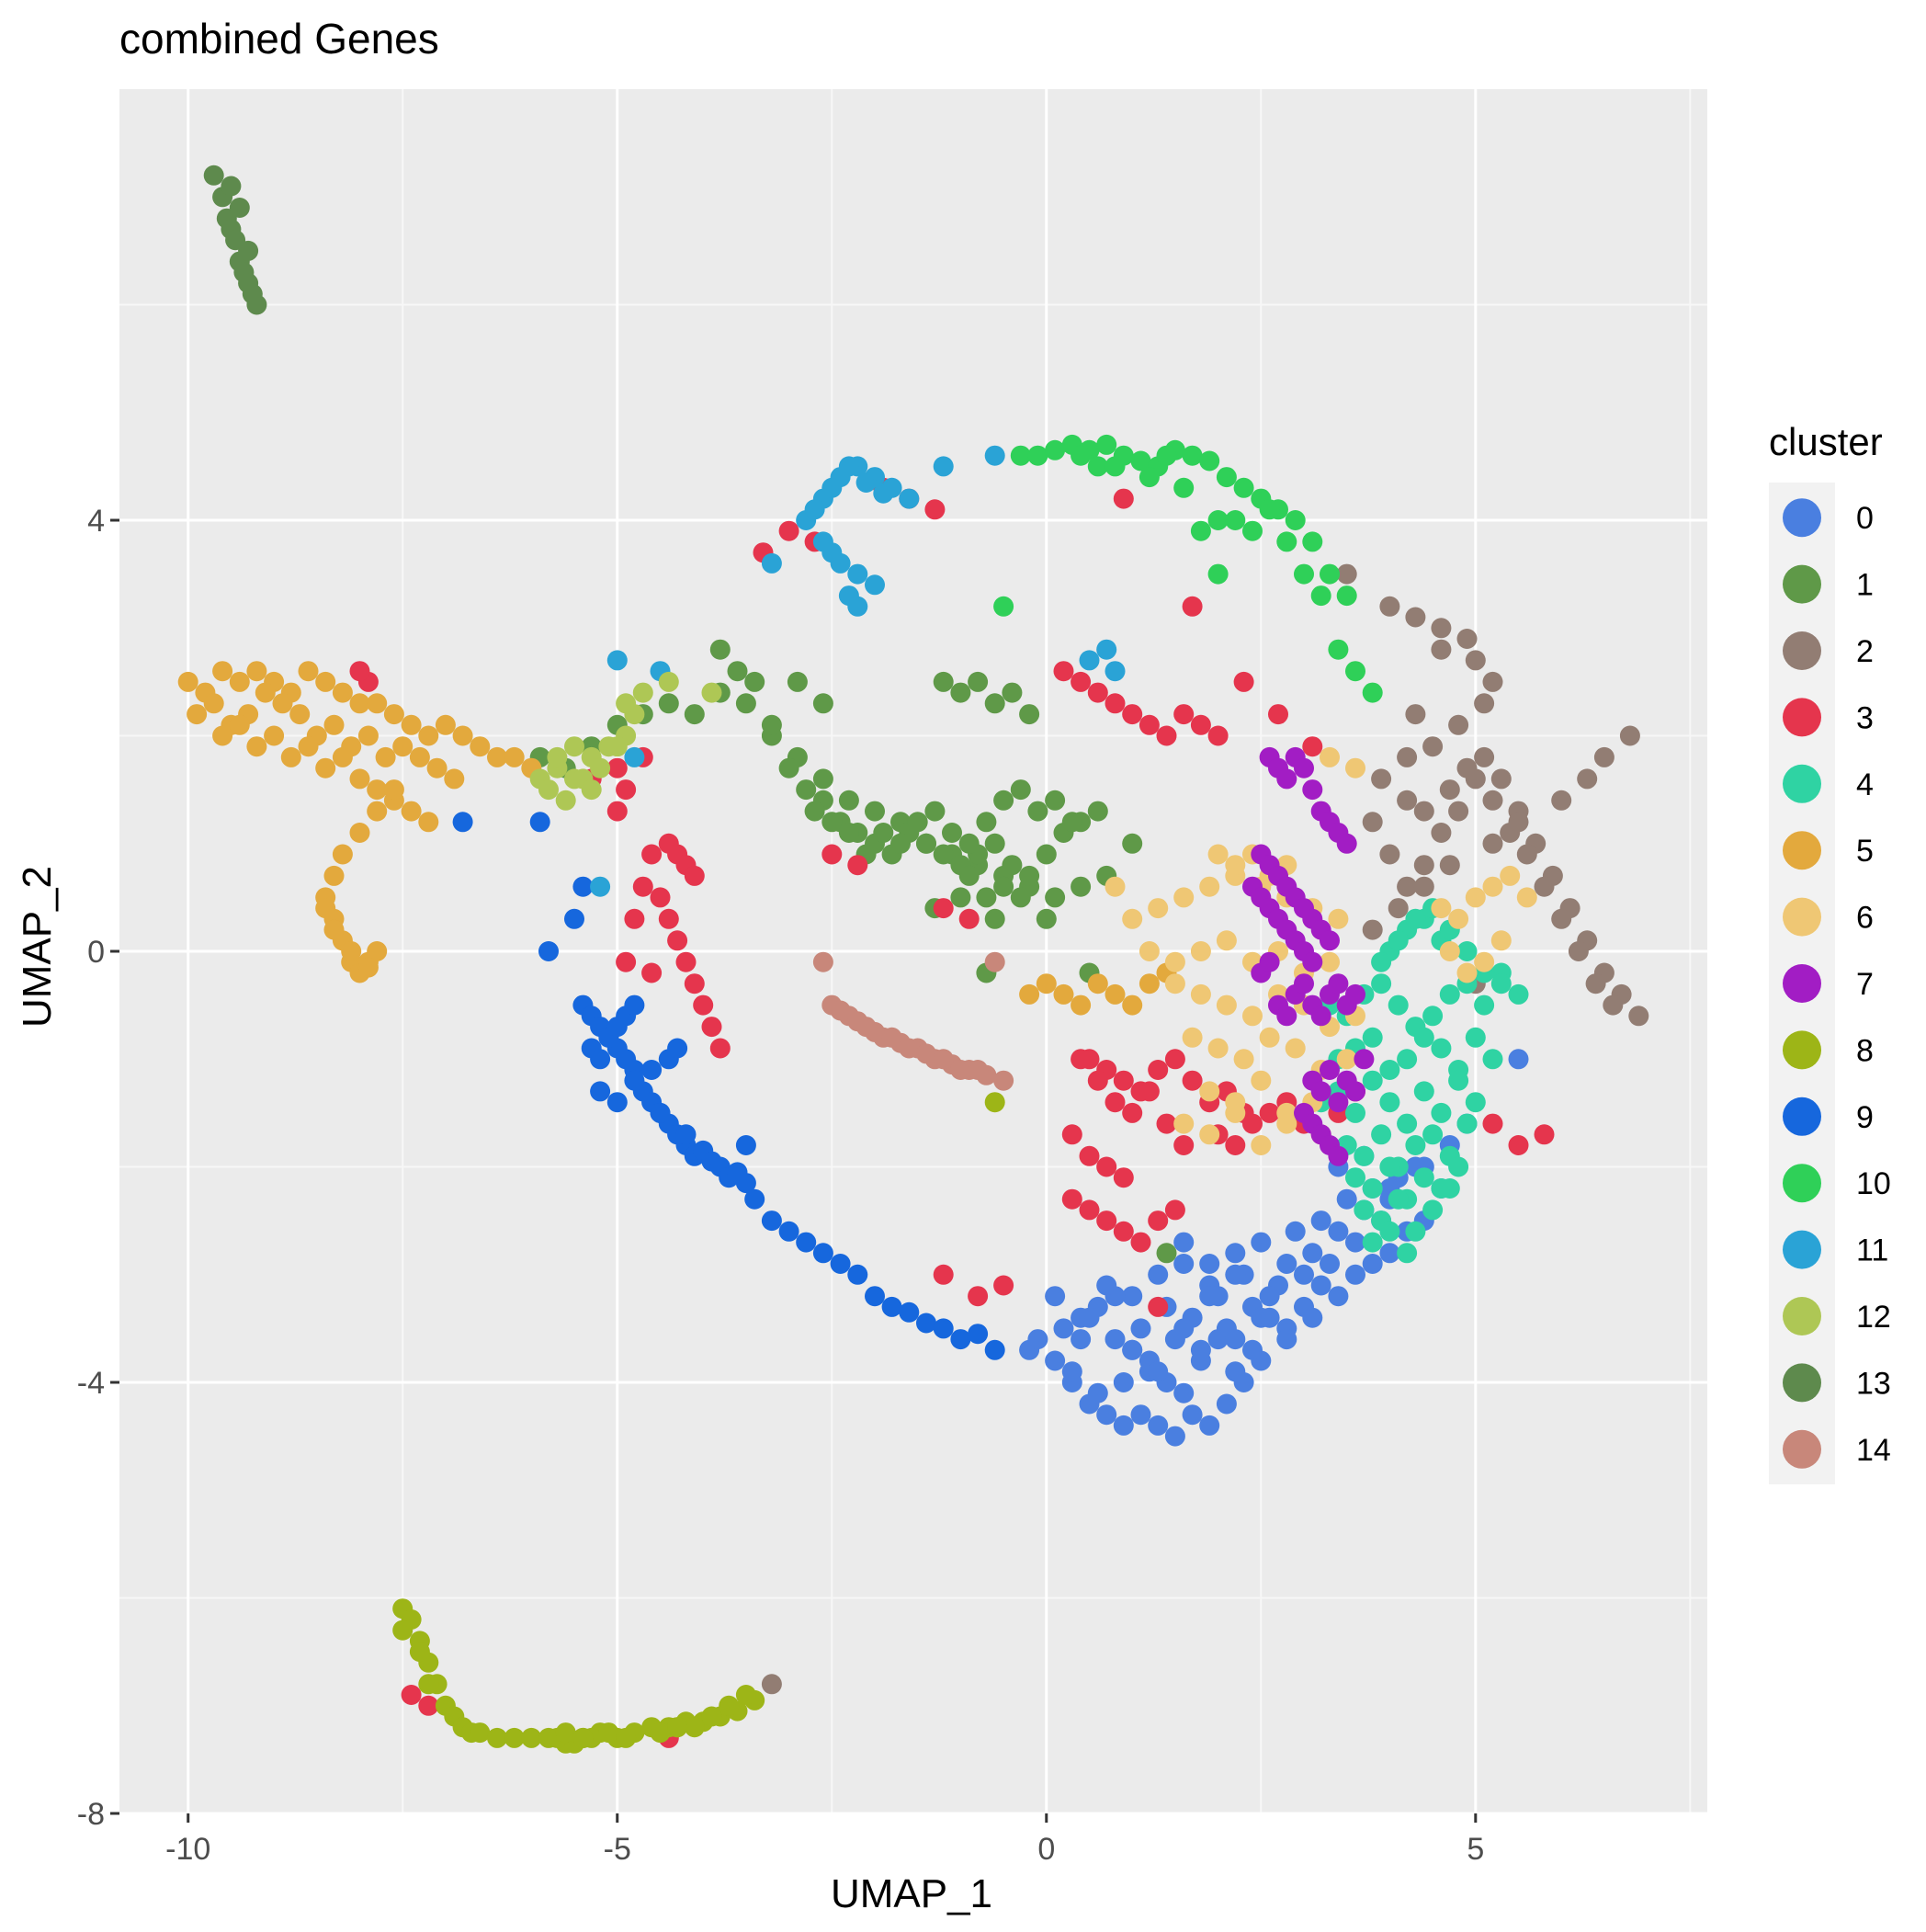 The image size is (1926, 1932). What do you see at coordinates (37, 947) in the screenshot?
I see `y-axis-label: UMAP_2` at bounding box center [37, 947].